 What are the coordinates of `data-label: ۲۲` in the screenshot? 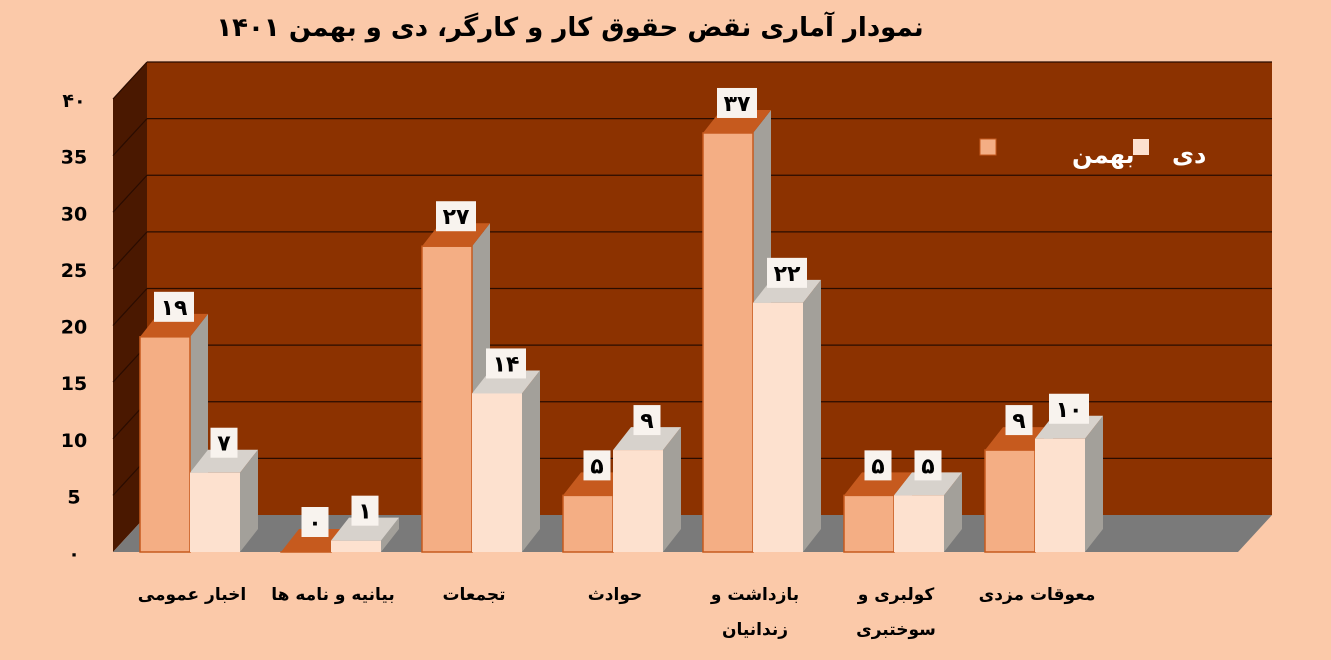 It's located at (787, 274).